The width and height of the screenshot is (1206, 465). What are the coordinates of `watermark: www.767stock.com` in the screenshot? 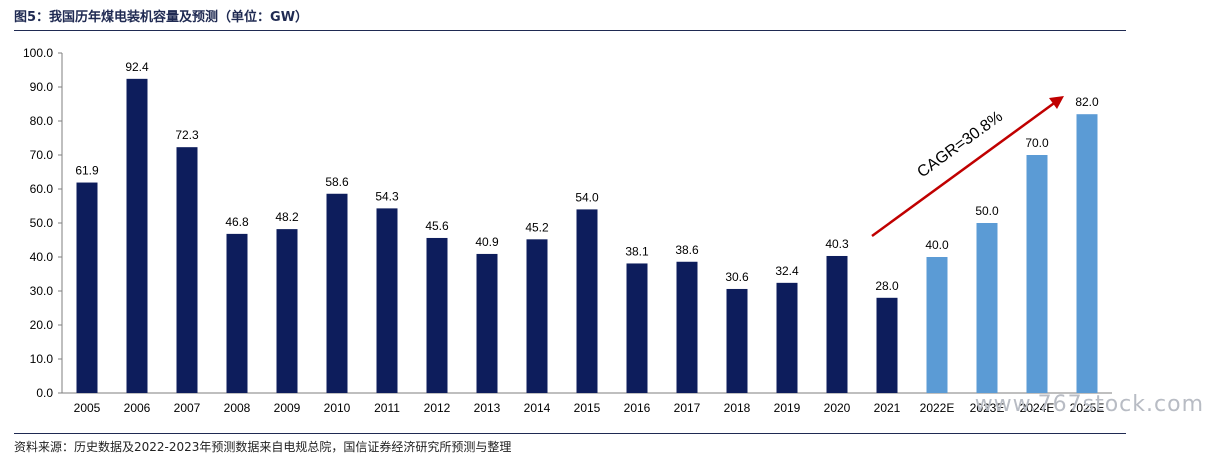 It's located at (1089, 404).